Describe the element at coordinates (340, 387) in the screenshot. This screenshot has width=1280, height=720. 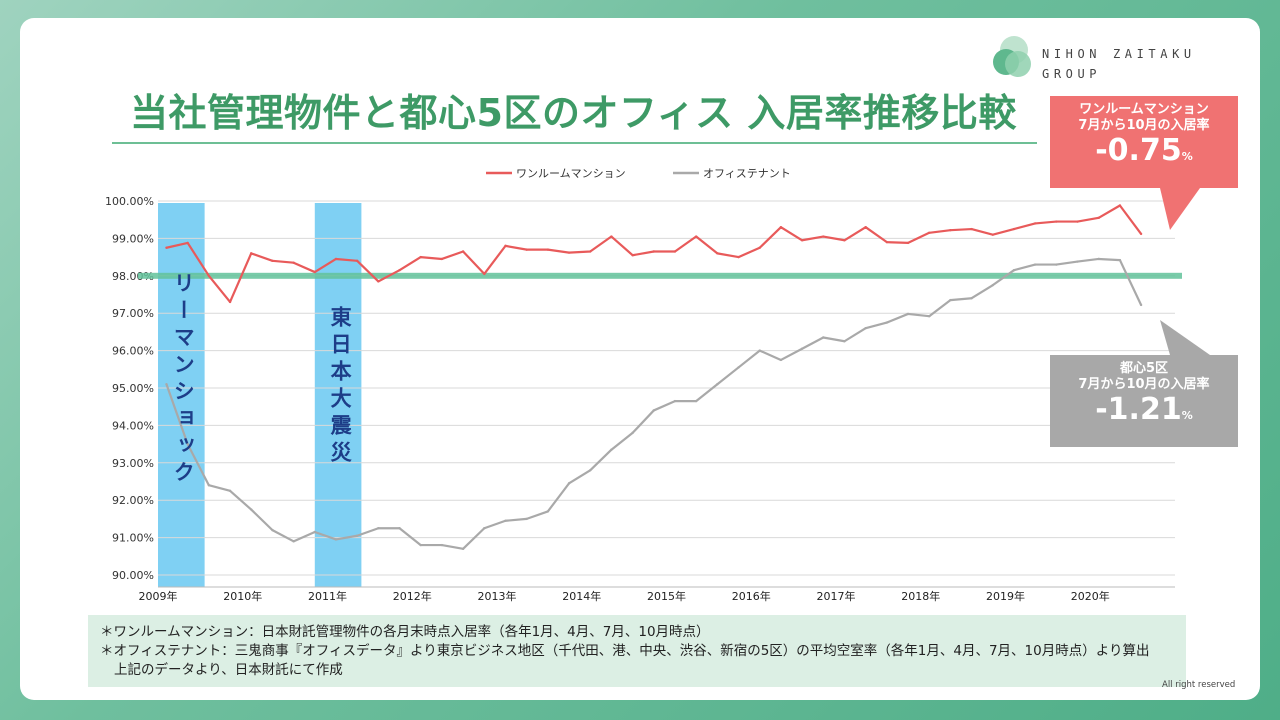
I see `event-label-earthquake: 東日本大震災` at that location.